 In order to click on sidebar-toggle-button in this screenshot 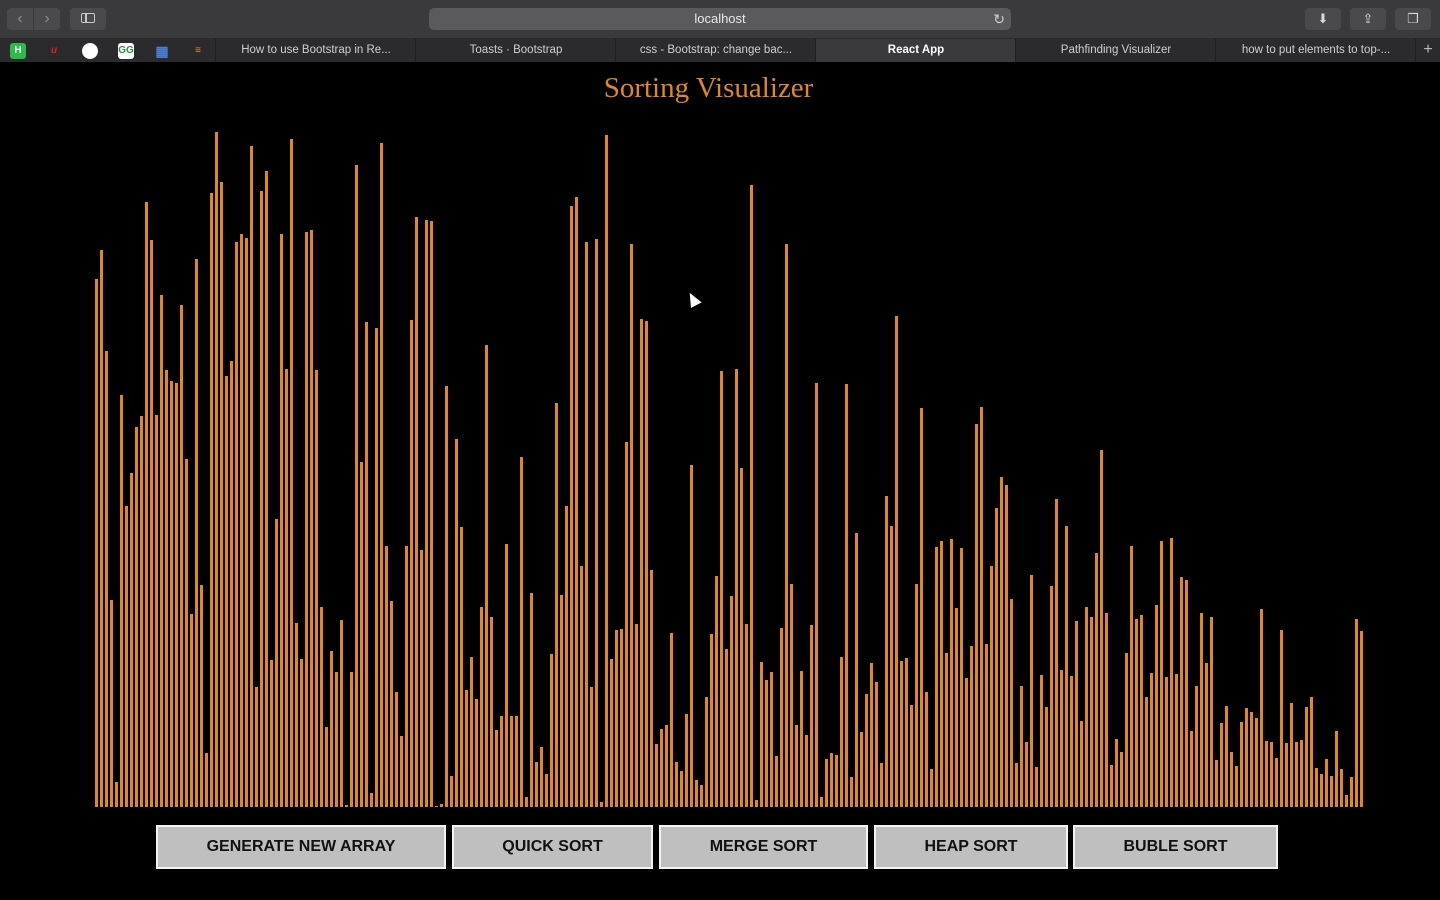, I will do `click(88, 19)`.